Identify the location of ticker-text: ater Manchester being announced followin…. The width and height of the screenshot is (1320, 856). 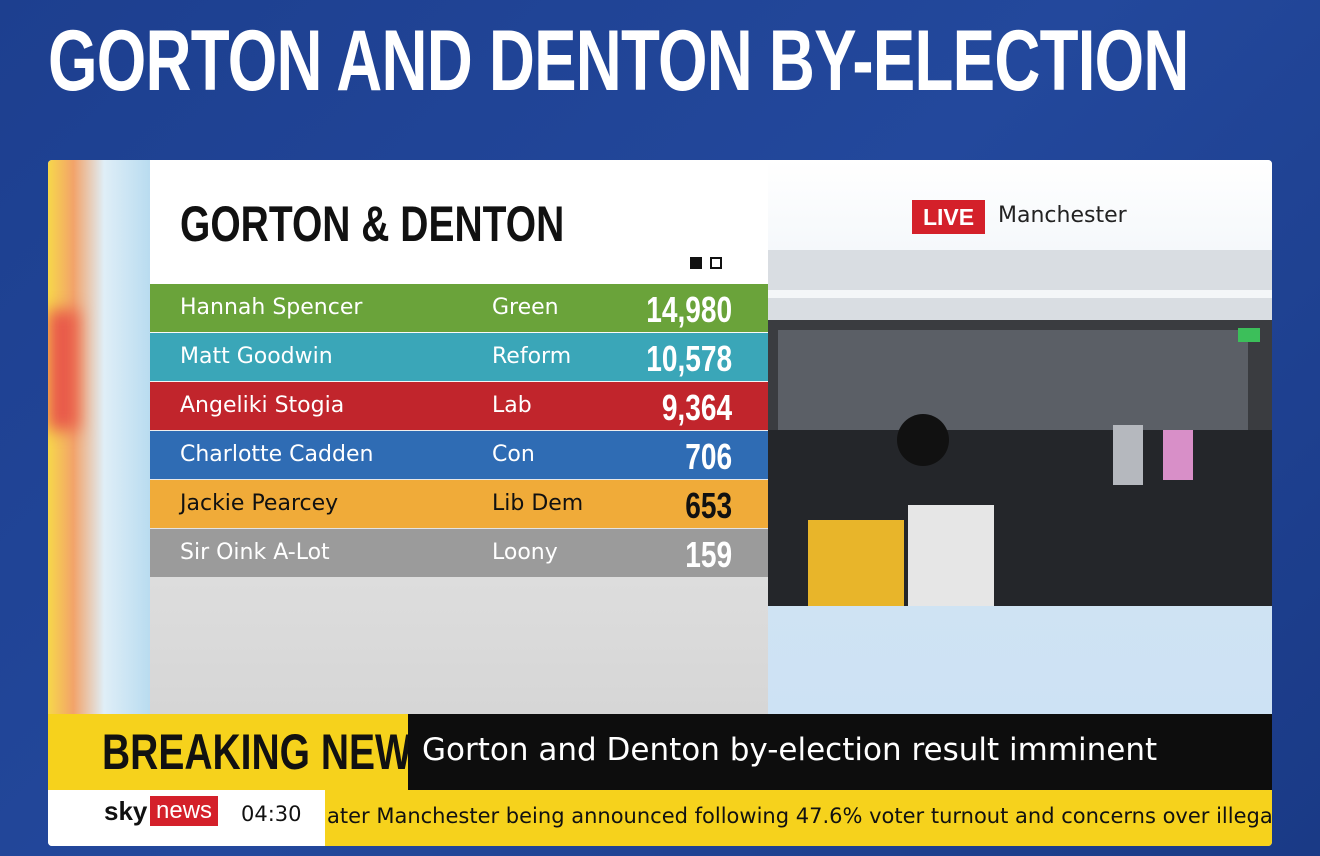
(799, 816).